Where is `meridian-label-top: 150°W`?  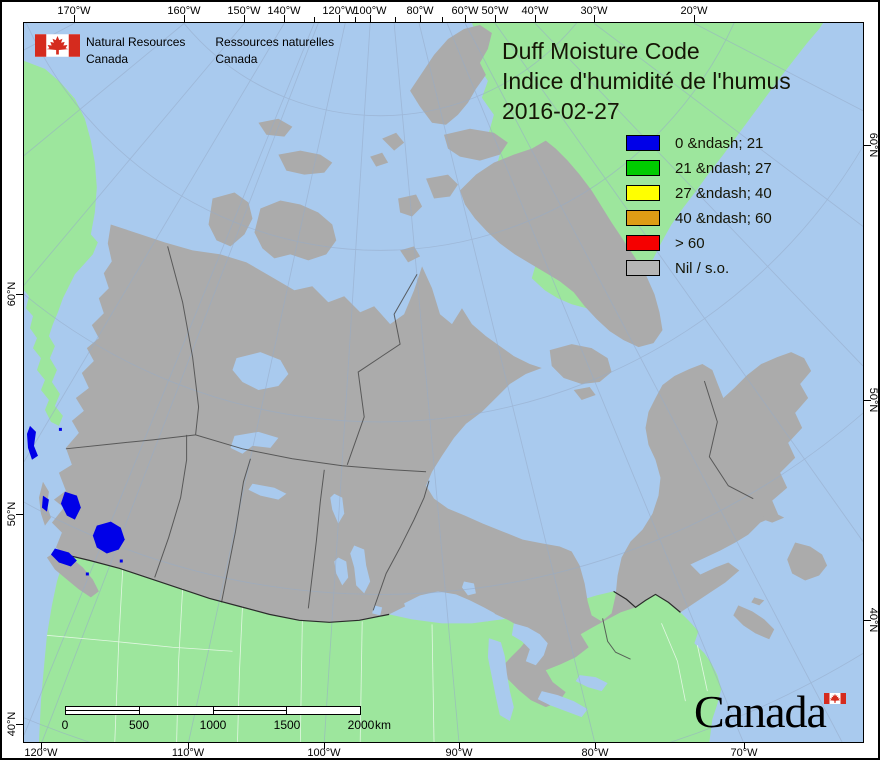
meridian-label-top: 150°W is located at coordinates (244, 11).